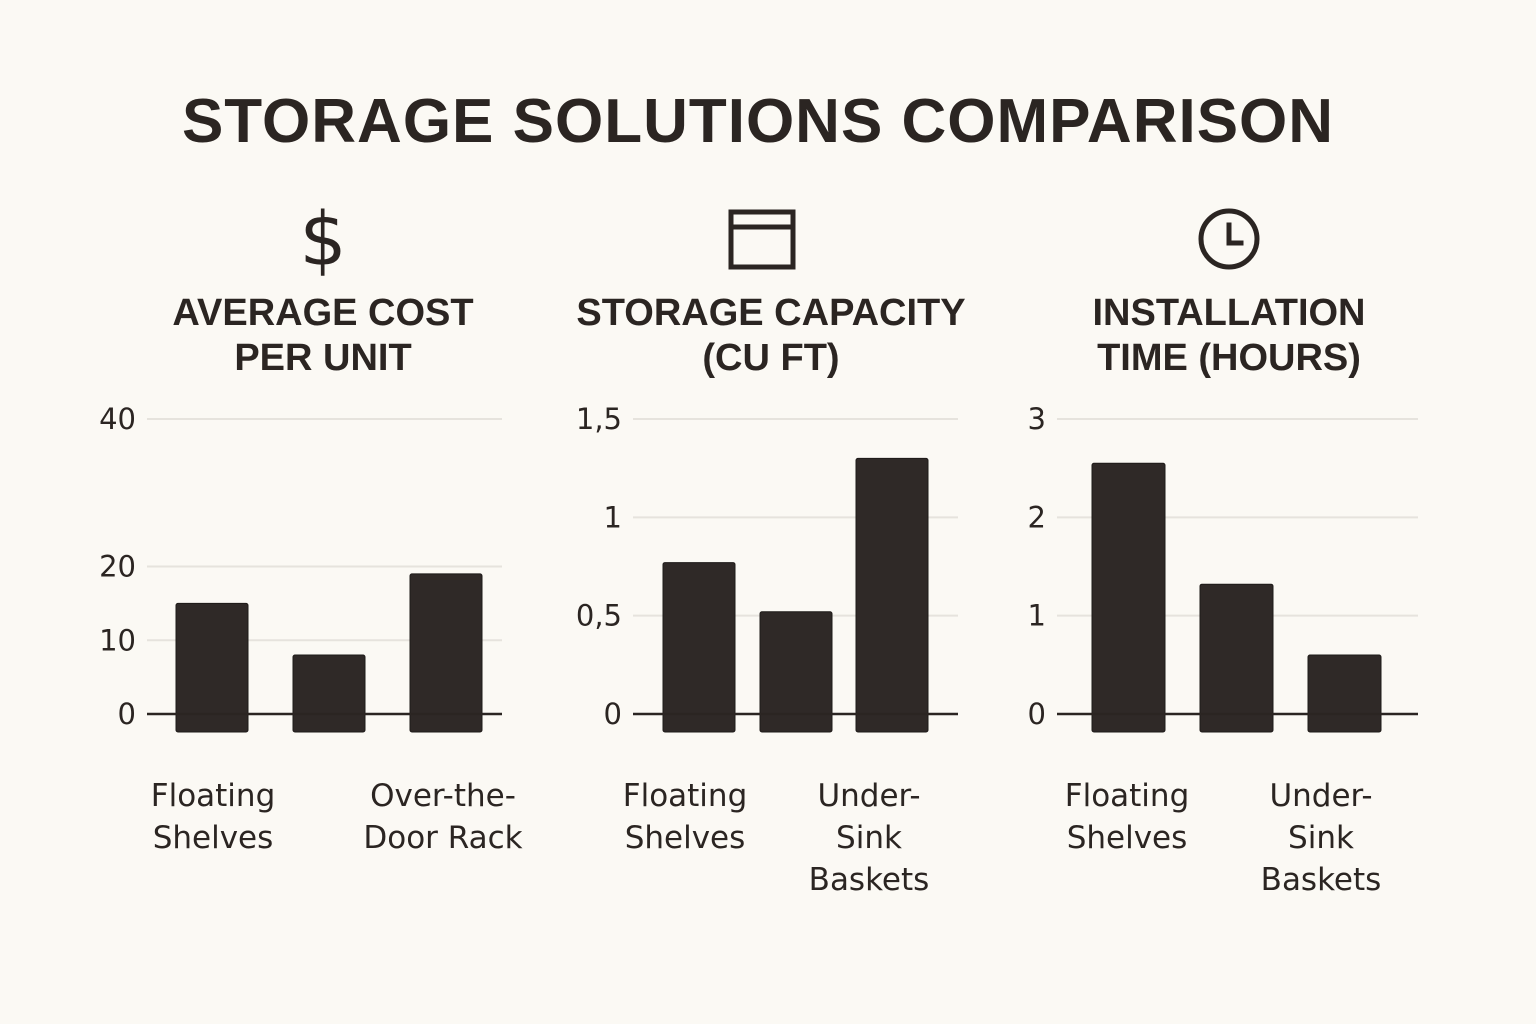 The image size is (1536, 1024). I want to click on y-tick-label: 0,5, so click(599, 616).